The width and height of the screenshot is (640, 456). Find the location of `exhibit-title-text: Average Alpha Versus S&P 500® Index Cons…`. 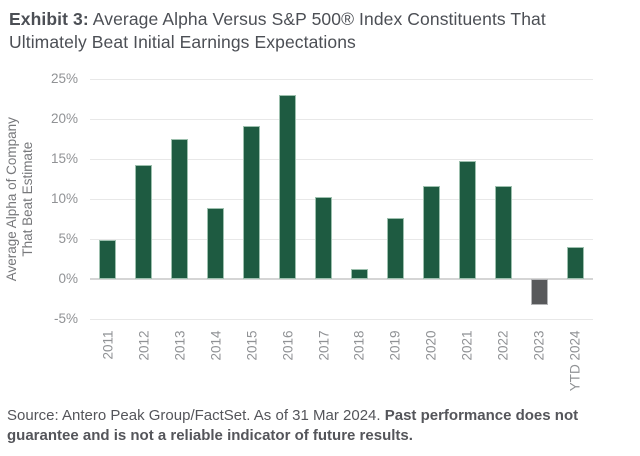

exhibit-title-text: Average Alpha Versus S&P 500® Index Cons… is located at coordinates (277, 31).